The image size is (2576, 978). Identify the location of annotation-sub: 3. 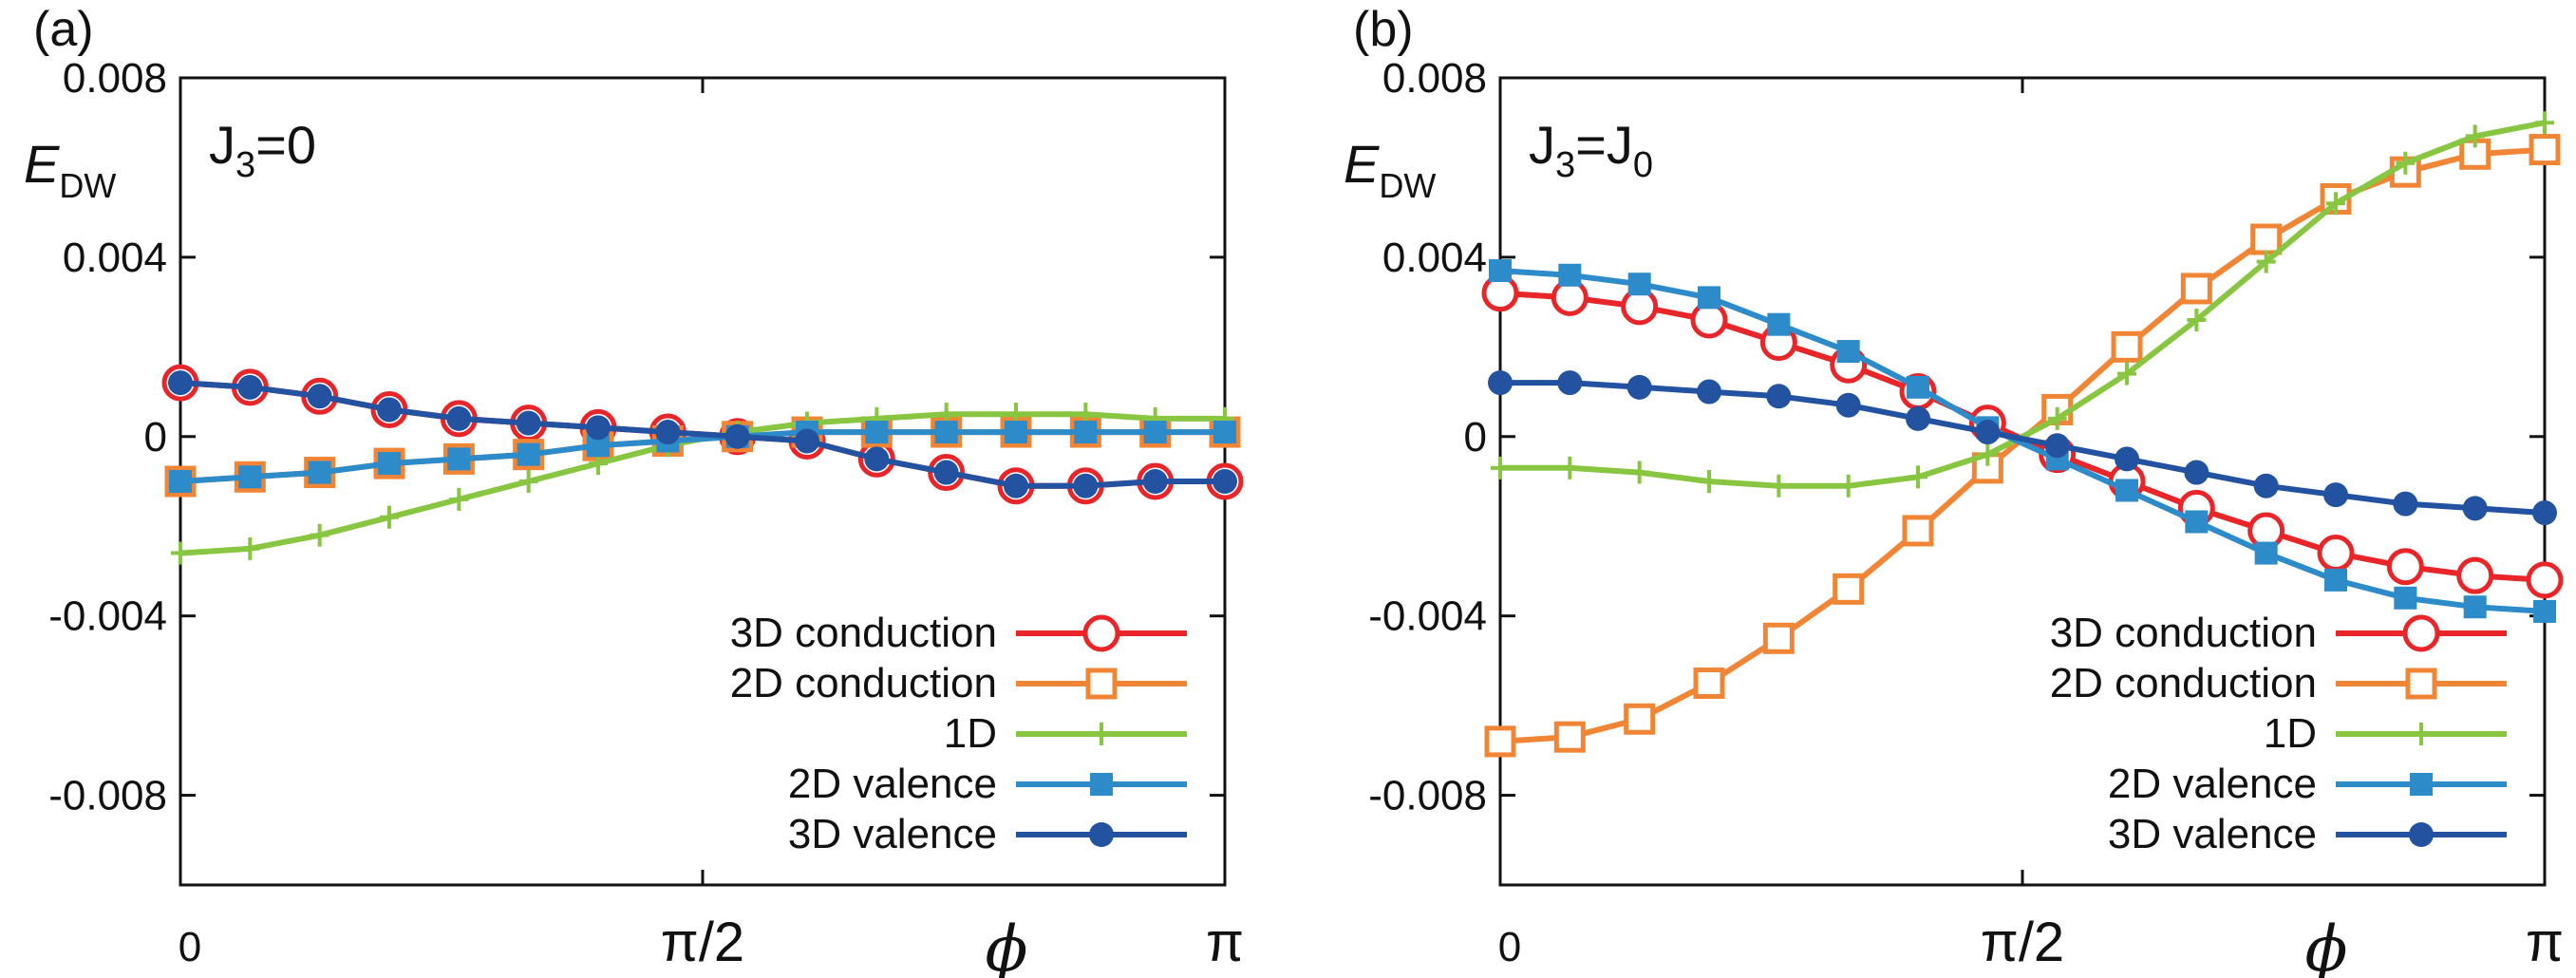
(245, 165).